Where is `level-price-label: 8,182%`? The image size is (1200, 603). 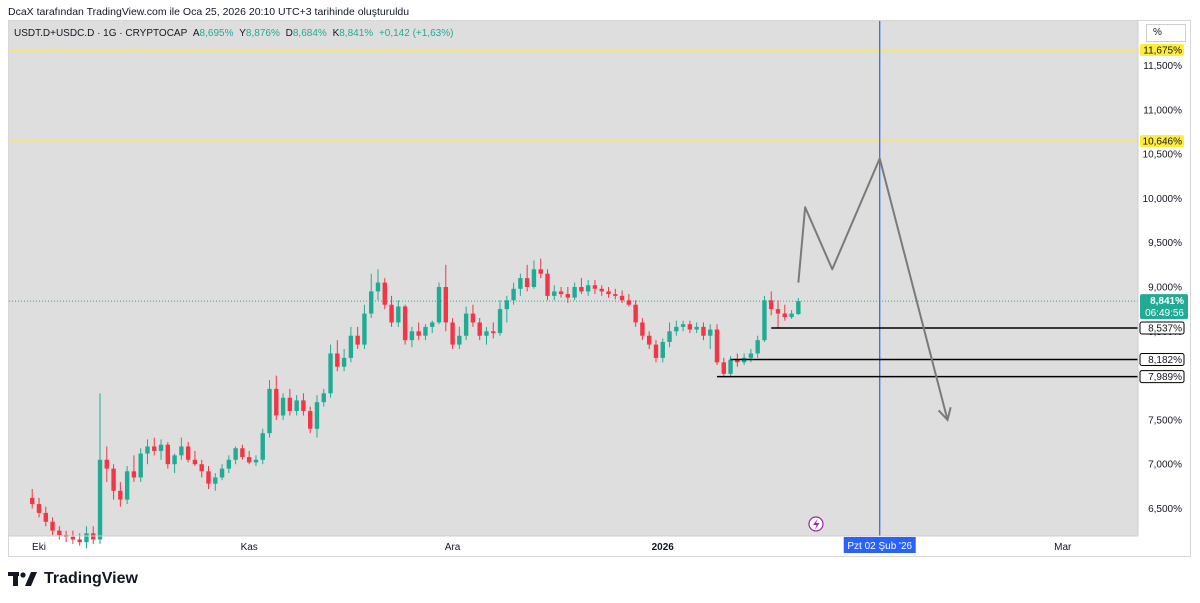 level-price-label: 8,182% is located at coordinates (1165, 360).